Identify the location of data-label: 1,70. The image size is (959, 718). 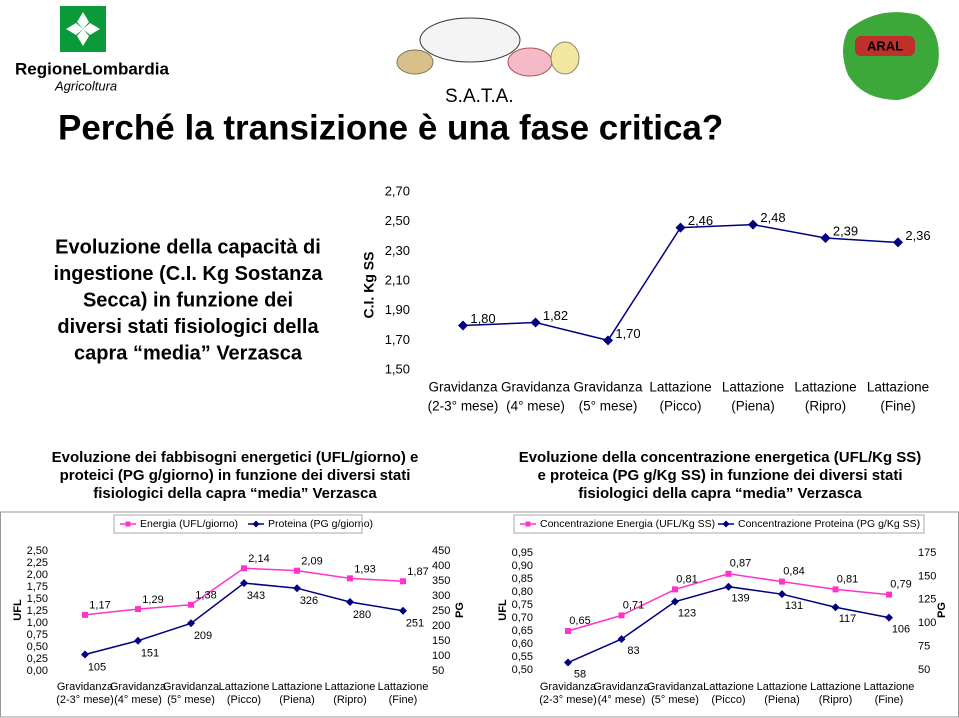
(627, 333).